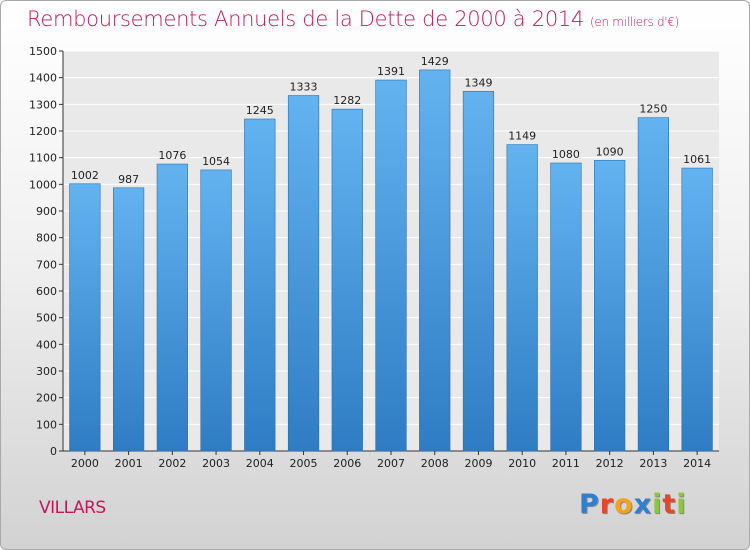 This screenshot has width=750, height=550. What do you see at coordinates (478, 463) in the screenshot?
I see `x-tick-label-2009: 2009` at bounding box center [478, 463].